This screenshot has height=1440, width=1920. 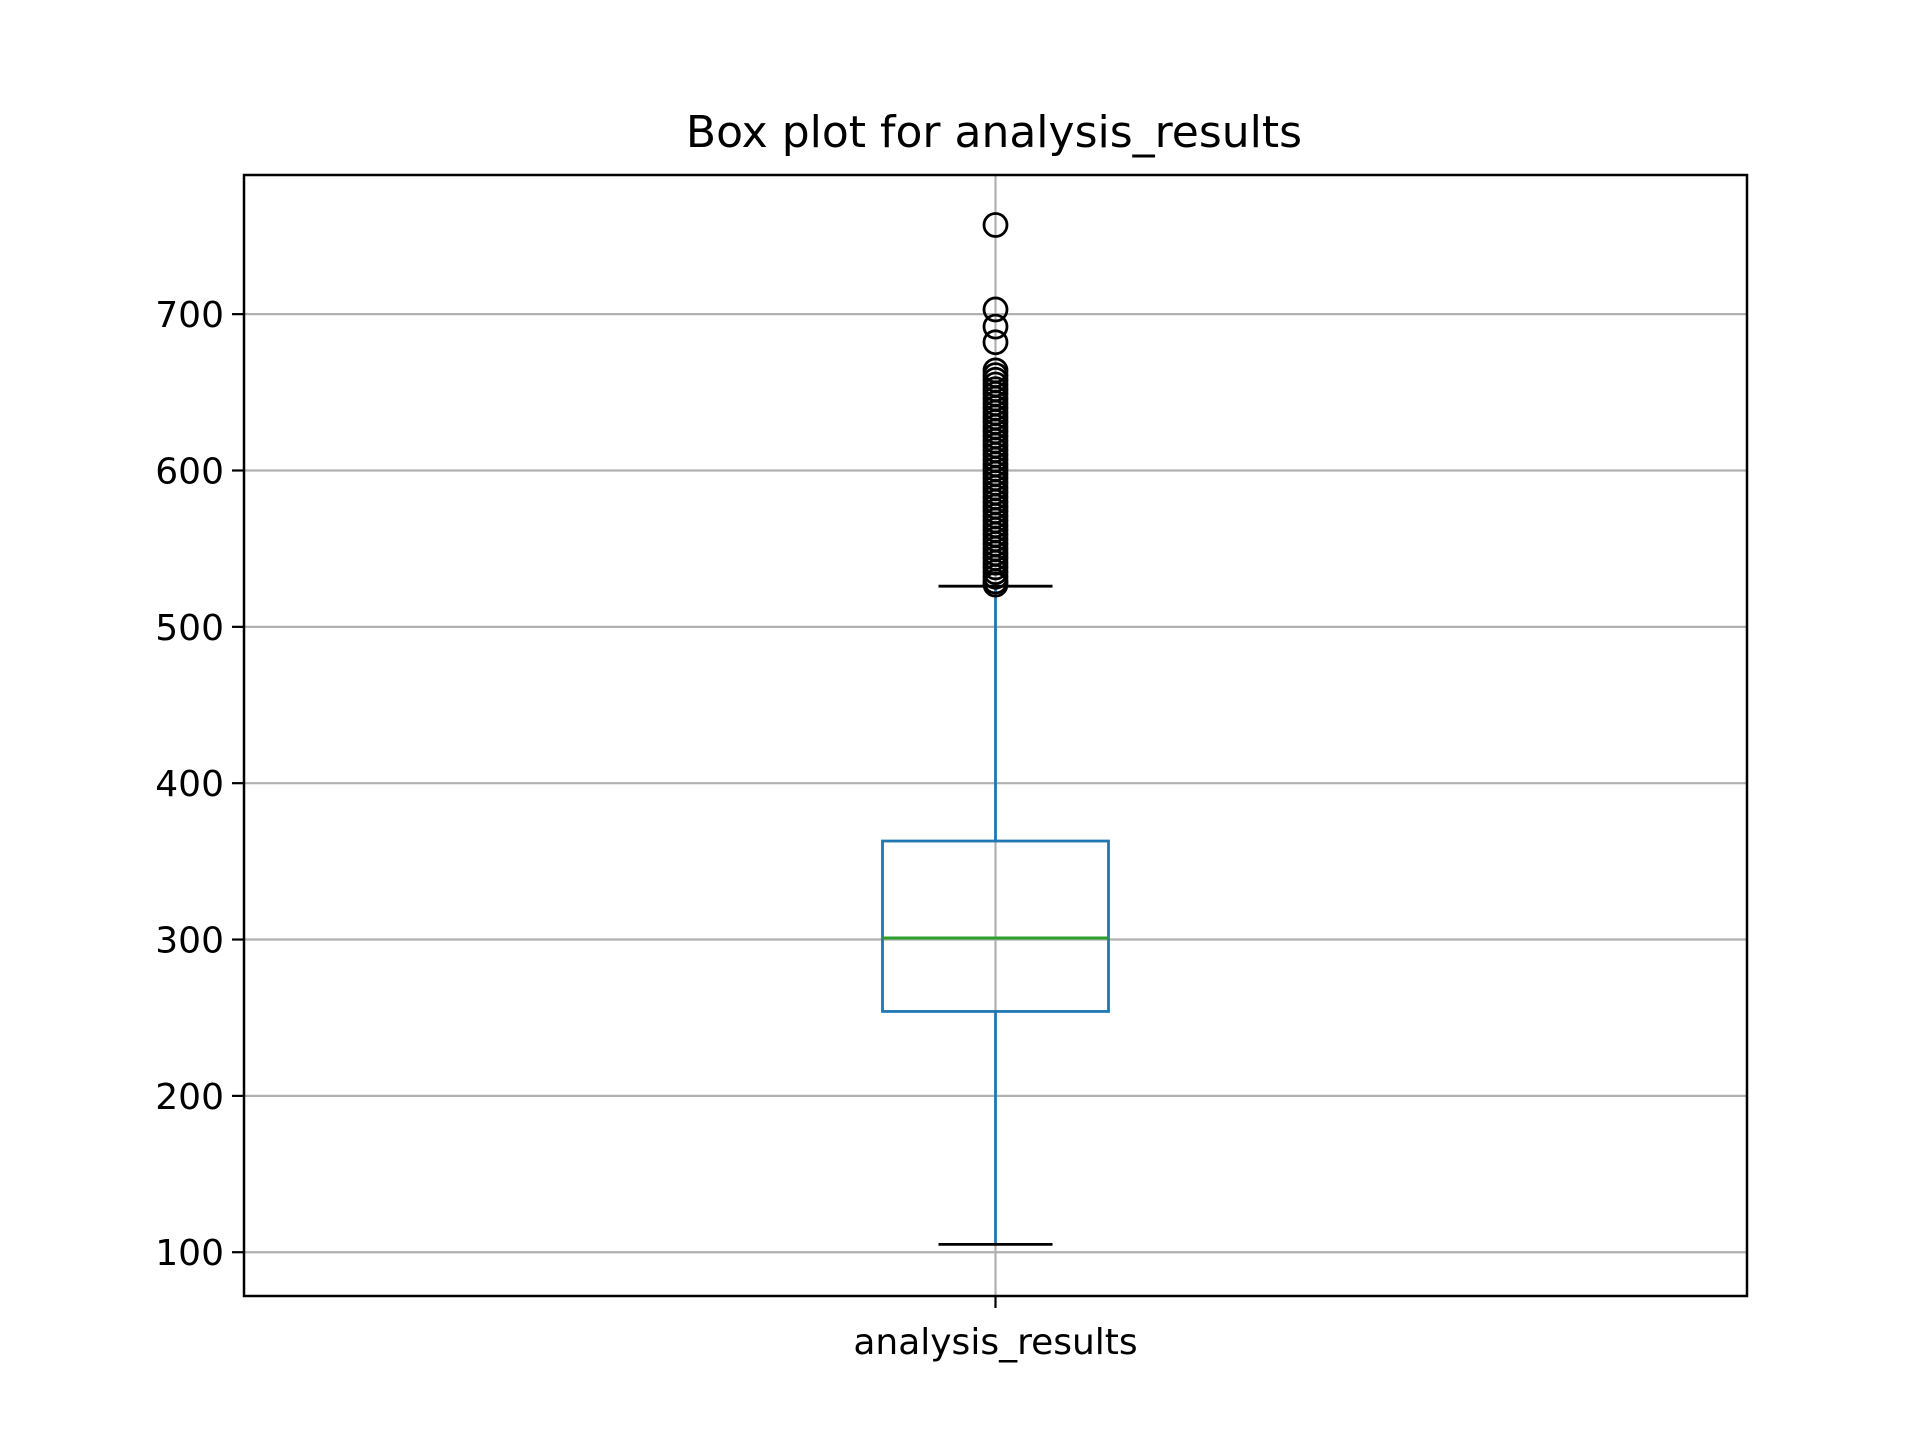 What do you see at coordinates (995, 405) in the screenshot?
I see `outliers` at bounding box center [995, 405].